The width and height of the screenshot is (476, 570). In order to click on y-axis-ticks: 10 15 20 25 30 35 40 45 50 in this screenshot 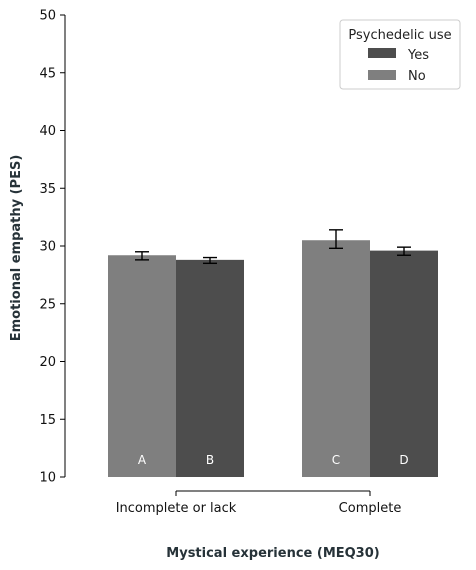, I will do `click(52, 247)`.